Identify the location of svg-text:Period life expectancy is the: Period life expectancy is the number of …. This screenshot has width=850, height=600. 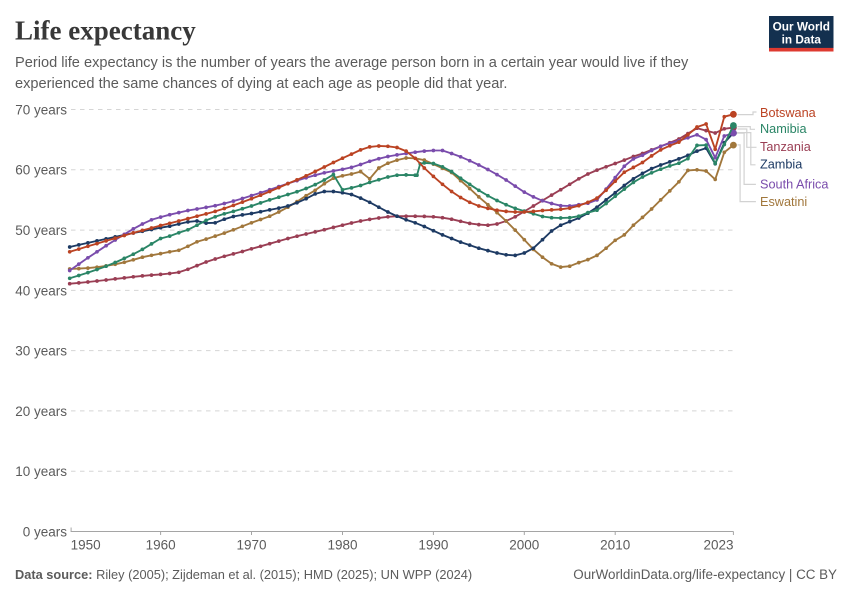
(352, 63).